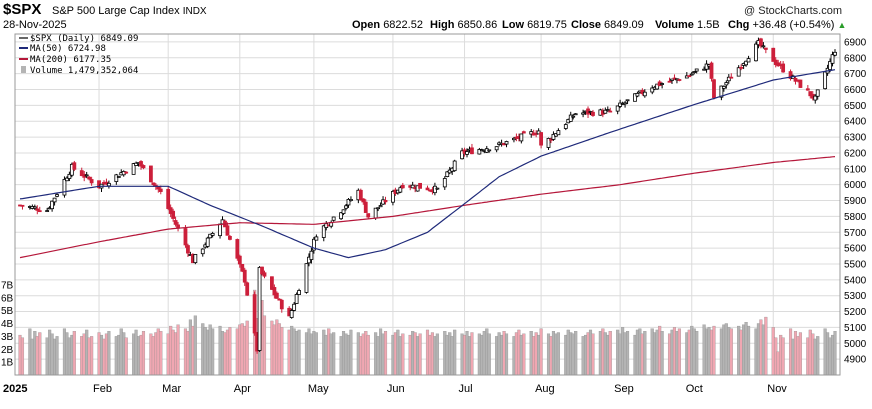  What do you see at coordinates (84, 71) in the screenshot?
I see `legend-volume: Volume 1,479,352,064` at bounding box center [84, 71].